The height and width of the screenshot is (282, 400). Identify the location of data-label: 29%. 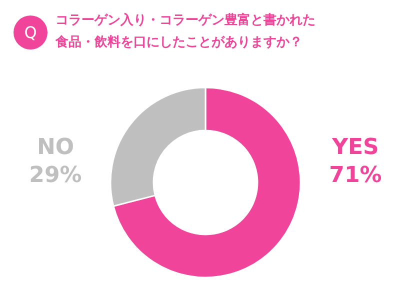
(55, 175).